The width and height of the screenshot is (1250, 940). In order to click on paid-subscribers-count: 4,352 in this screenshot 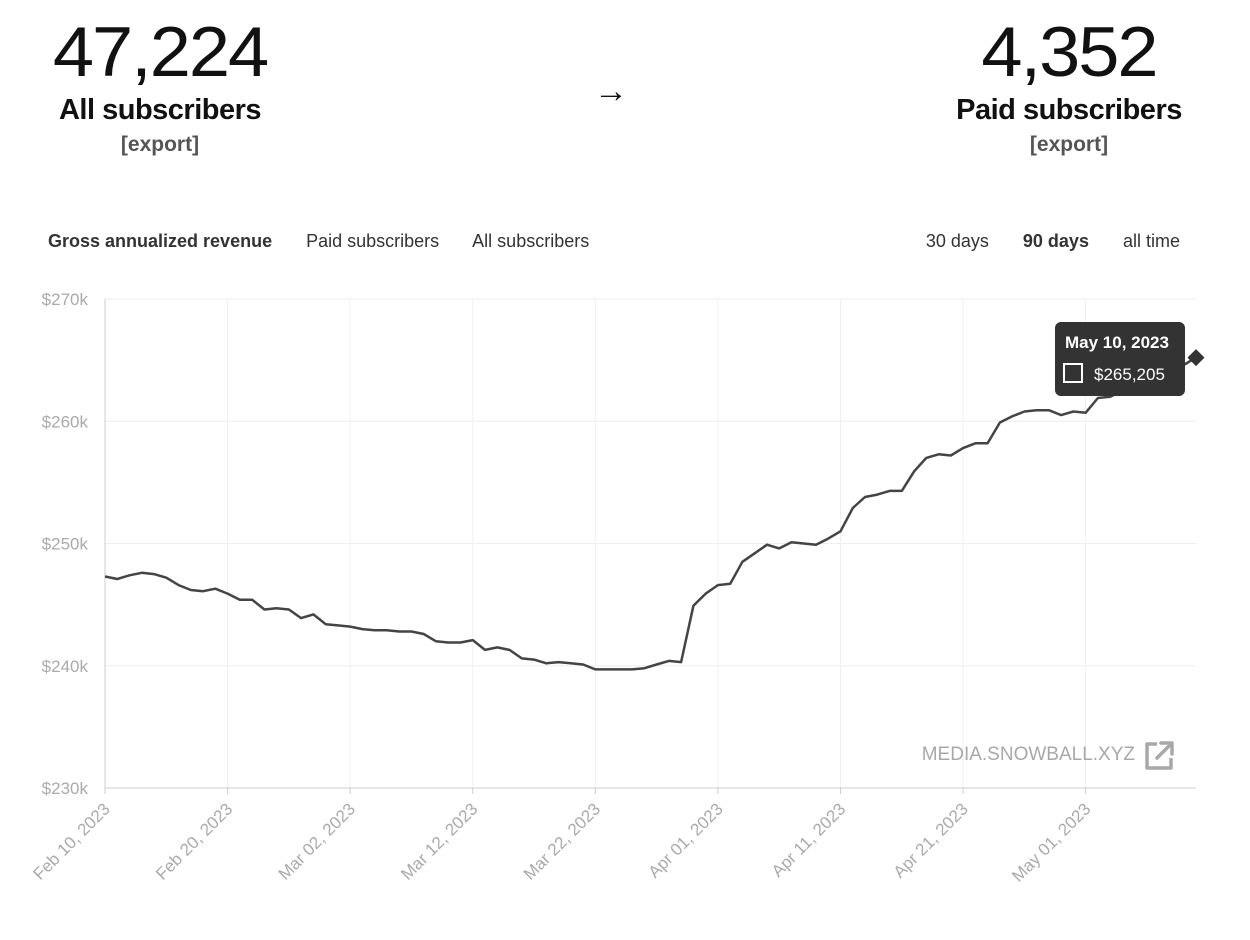, I will do `click(1069, 51)`.